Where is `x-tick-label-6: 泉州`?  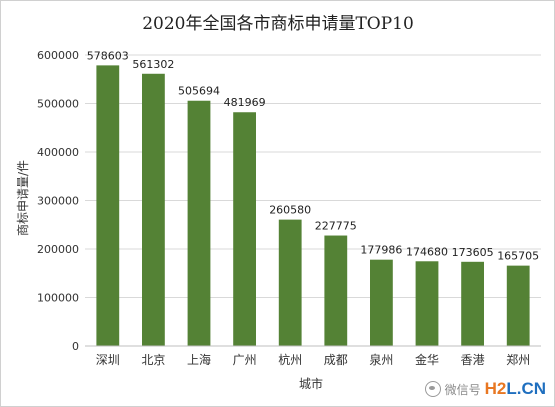 x-tick-label-6: 泉州 is located at coordinates (381, 360).